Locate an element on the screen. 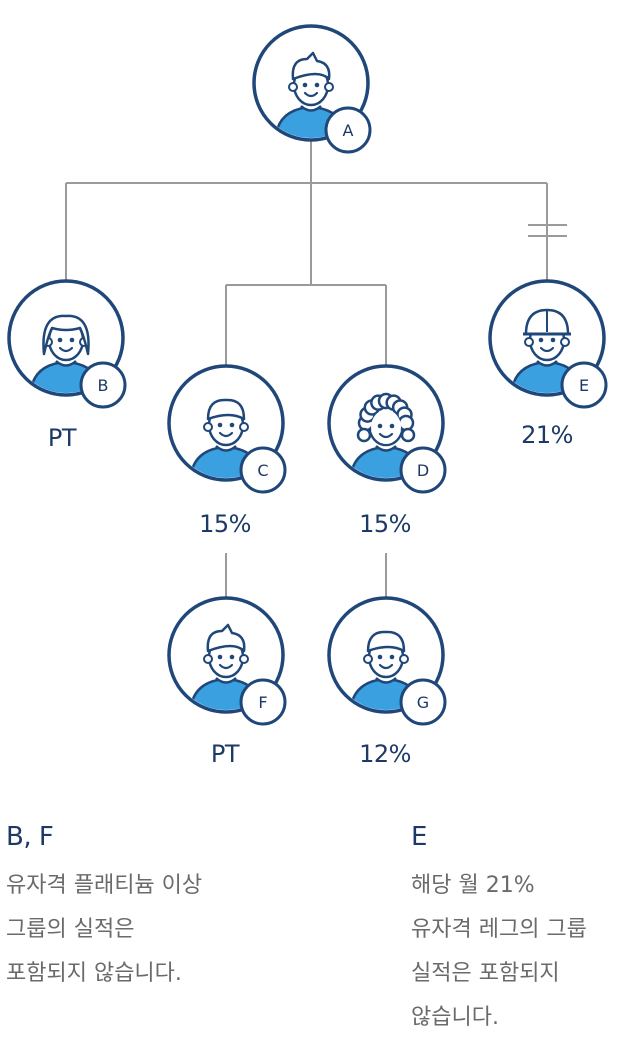 The width and height of the screenshot is (620, 1040). node-label-B: PT is located at coordinates (62, 438).